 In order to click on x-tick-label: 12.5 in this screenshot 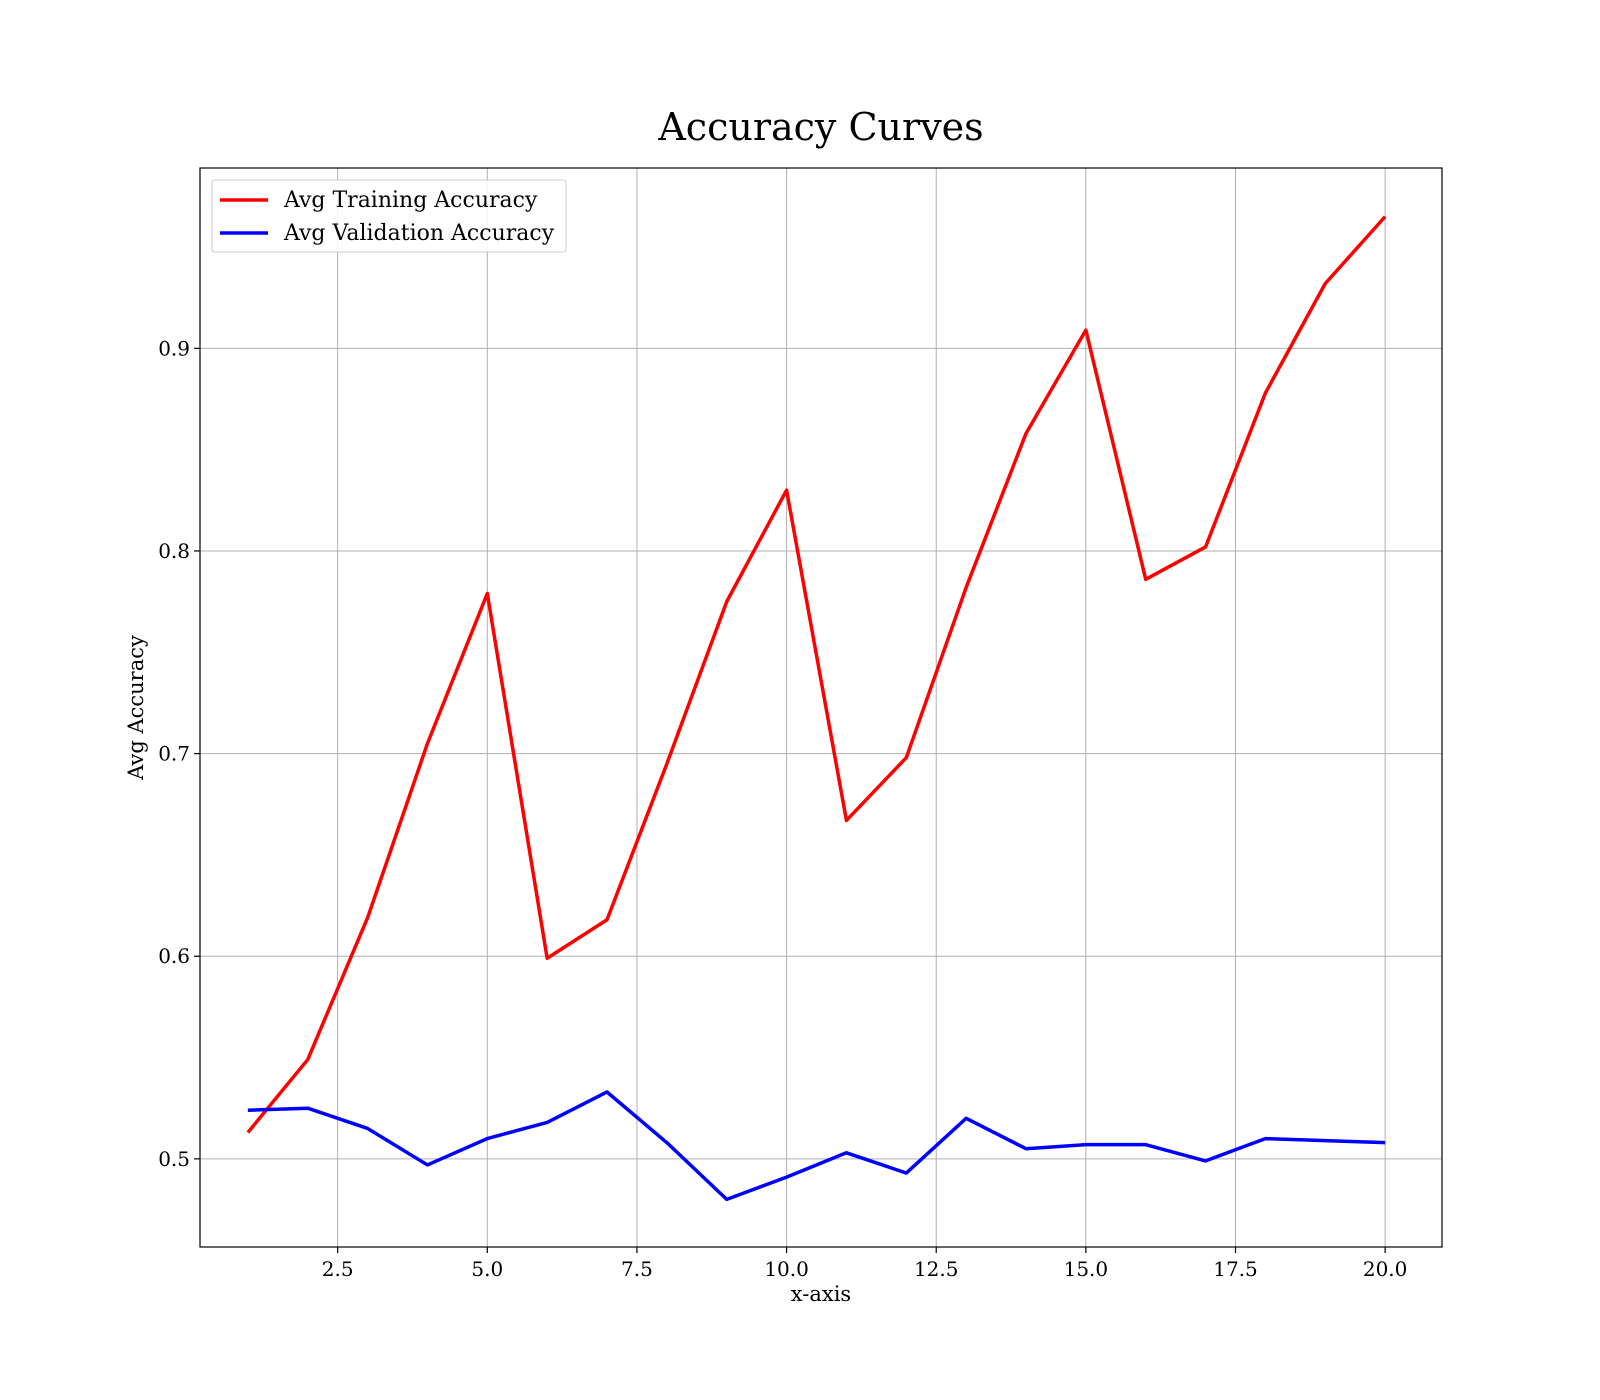, I will do `click(936, 1269)`.